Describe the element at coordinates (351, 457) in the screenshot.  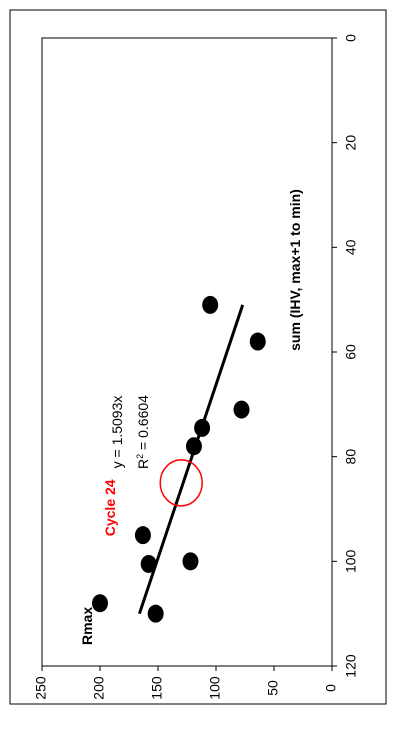
I see `x-tick-label: 80` at that location.